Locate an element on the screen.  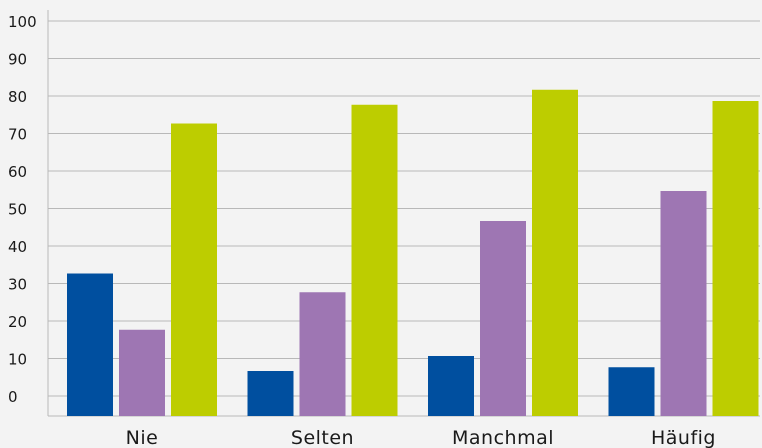
x-category-label: Nie is located at coordinates (142, 437).